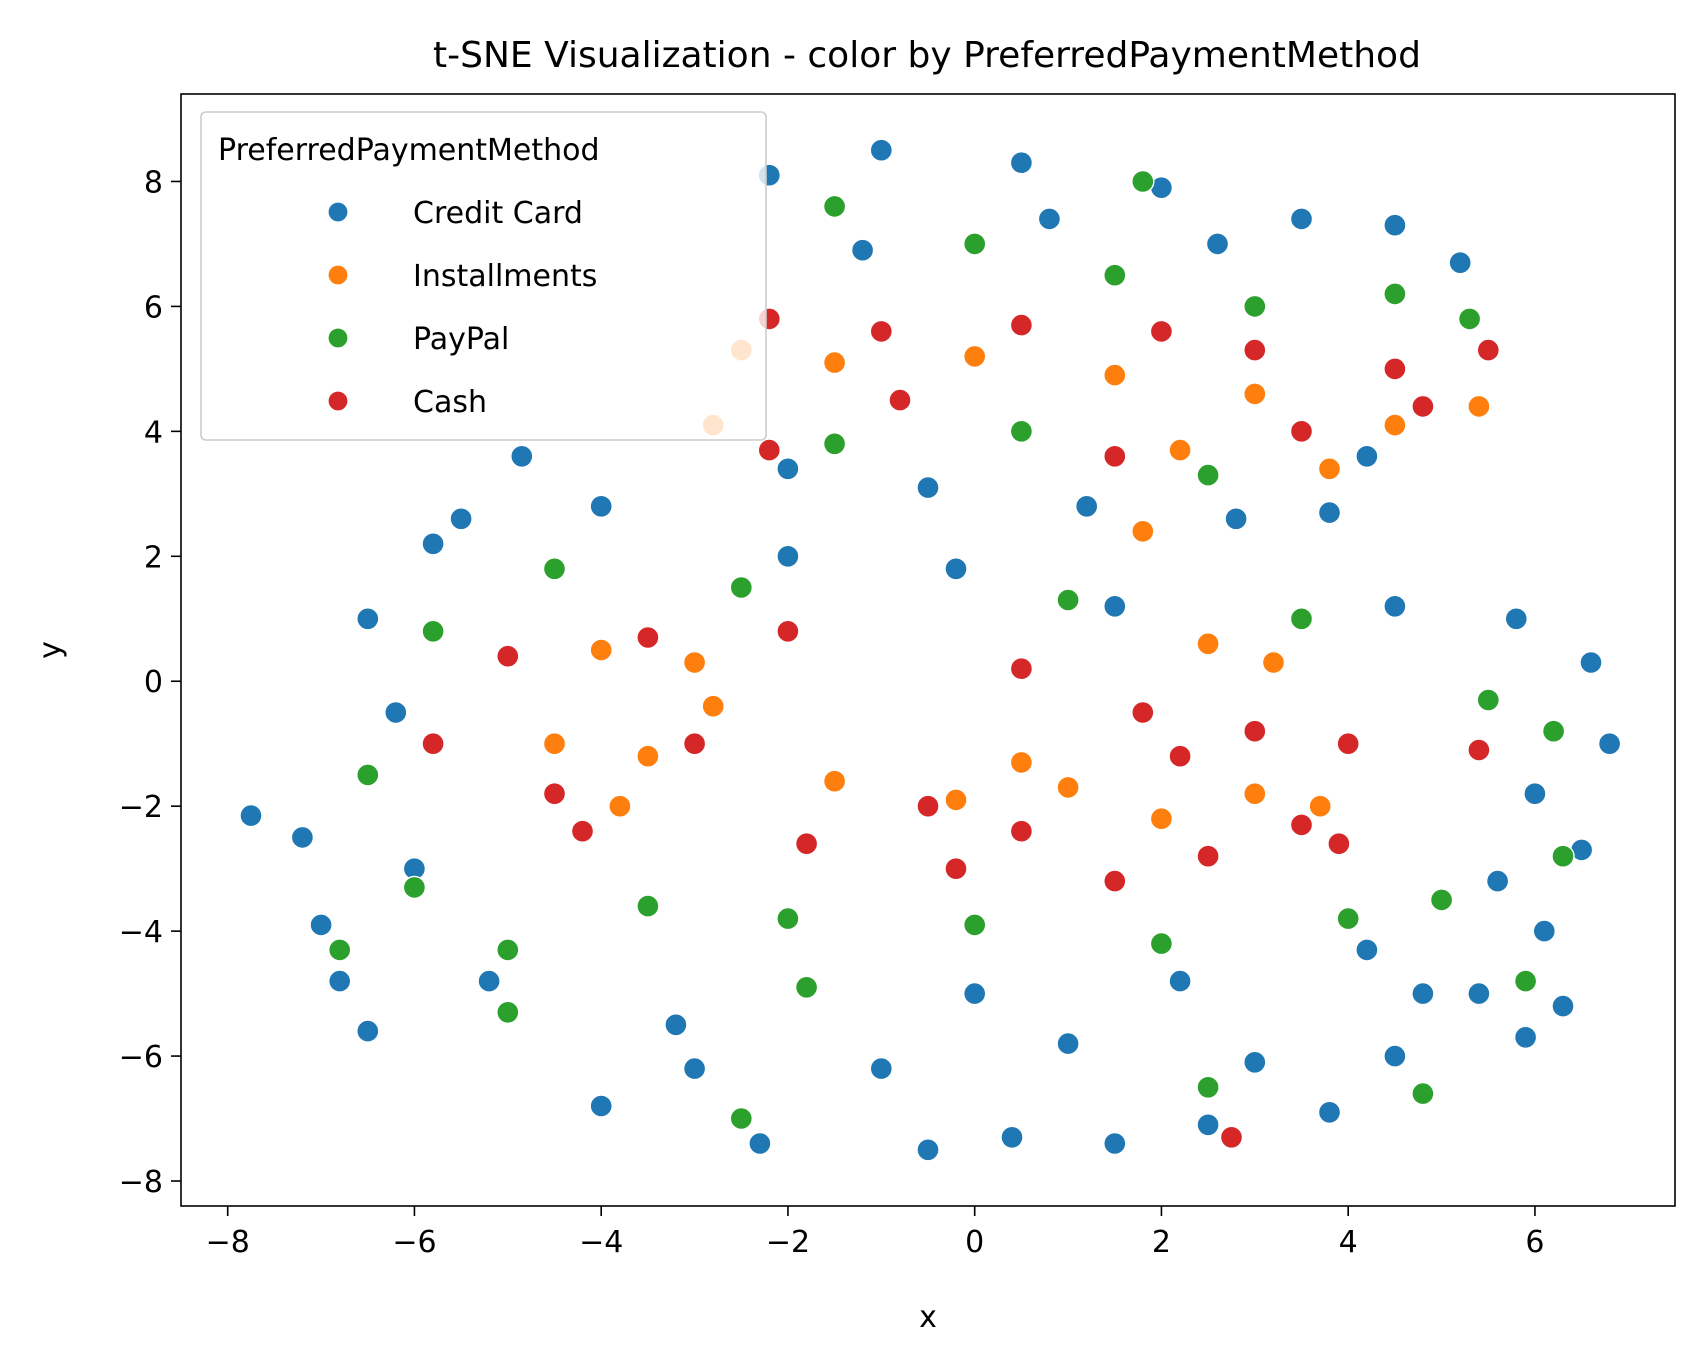  What do you see at coordinates (228, 1242) in the screenshot?
I see `x-tick-label: −8` at bounding box center [228, 1242].